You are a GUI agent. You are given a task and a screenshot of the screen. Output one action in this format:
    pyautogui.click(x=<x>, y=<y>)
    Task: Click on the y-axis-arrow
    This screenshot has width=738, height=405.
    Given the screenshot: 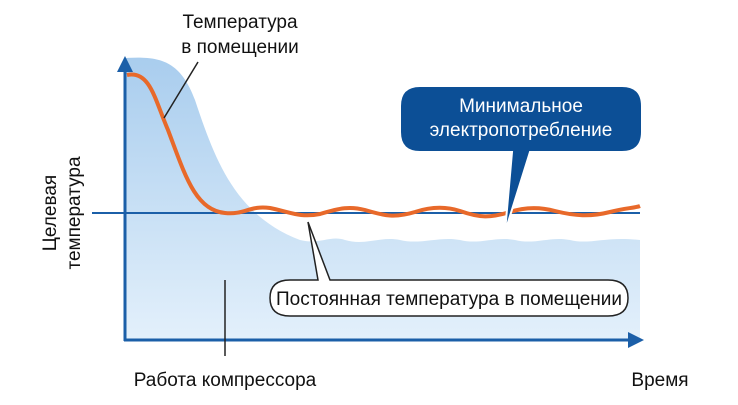 What is the action you would take?
    pyautogui.click(x=125, y=64)
    